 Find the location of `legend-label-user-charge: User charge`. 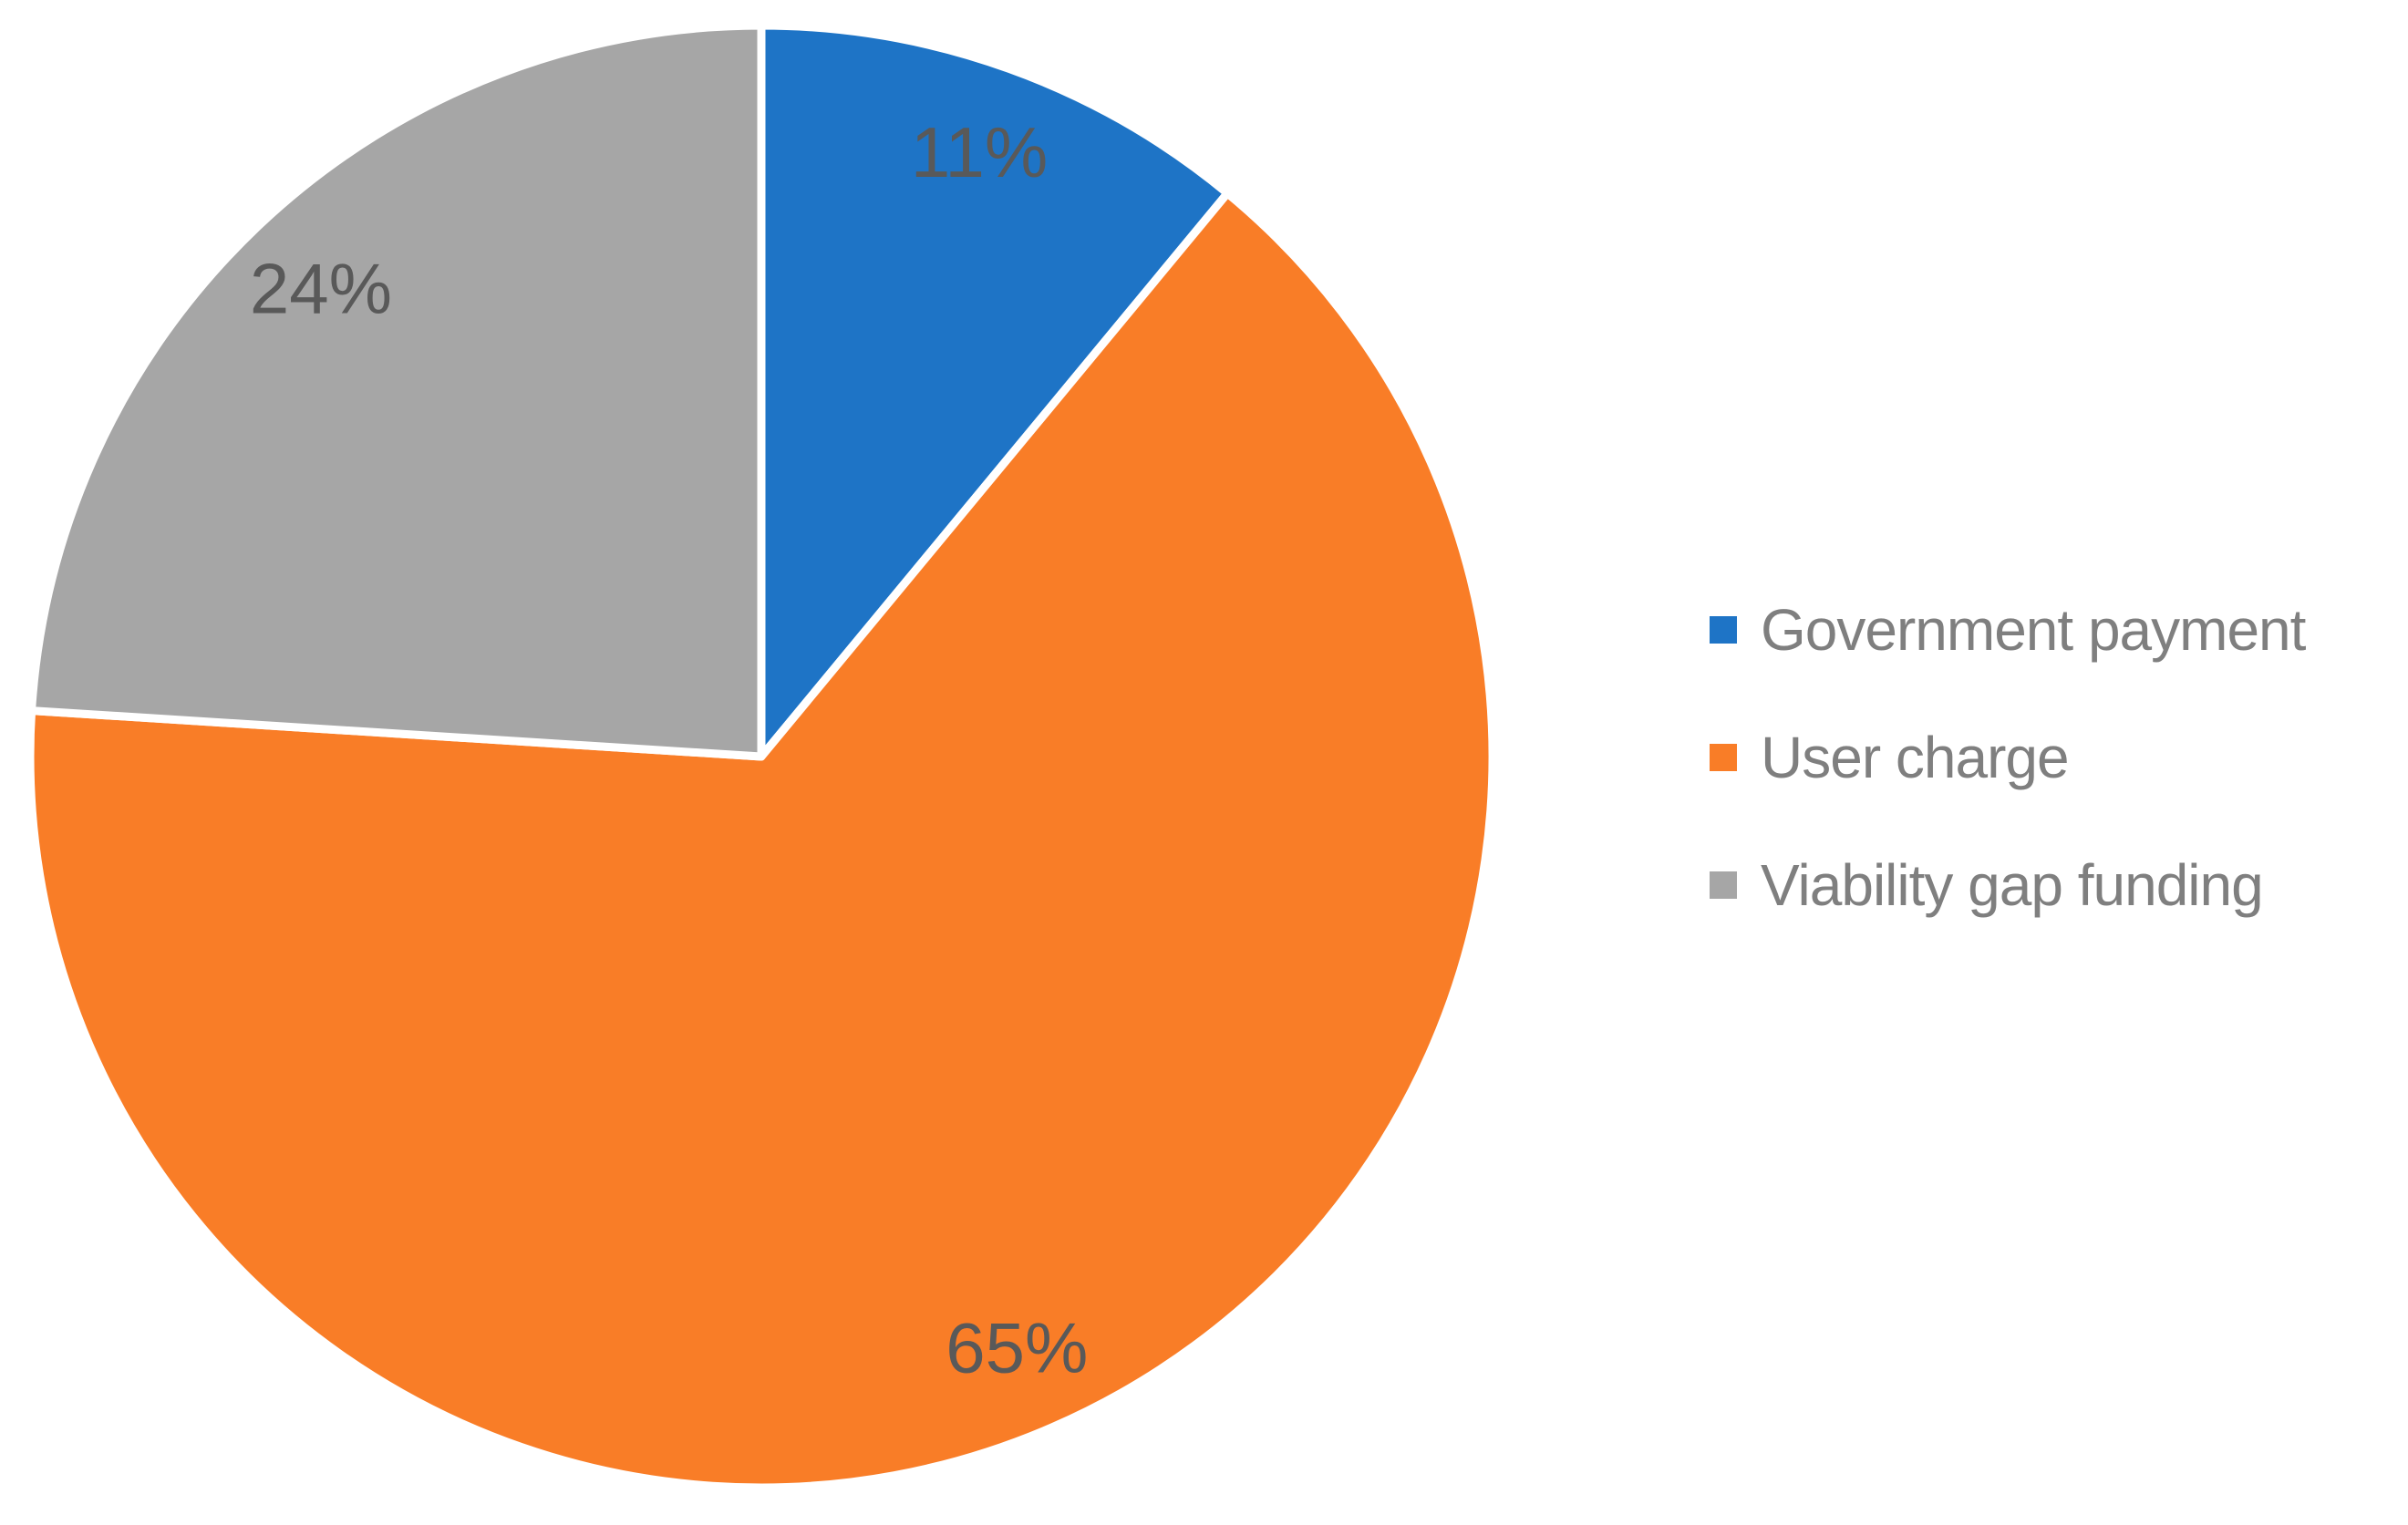

legend-label-user-charge: User charge is located at coordinates (1915, 757).